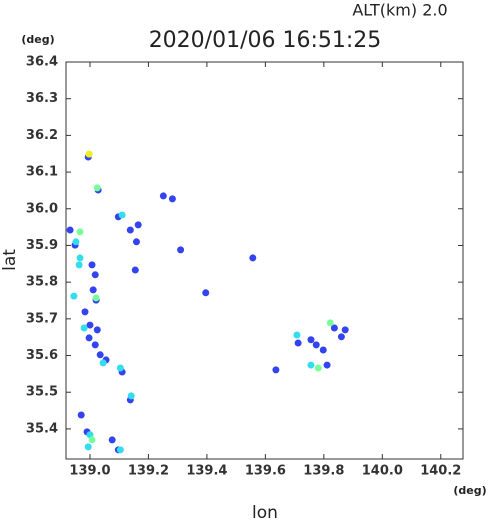 The height and width of the screenshot is (525, 490). Describe the element at coordinates (265, 471) in the screenshot. I see `x-tick-label: 139.6` at that location.